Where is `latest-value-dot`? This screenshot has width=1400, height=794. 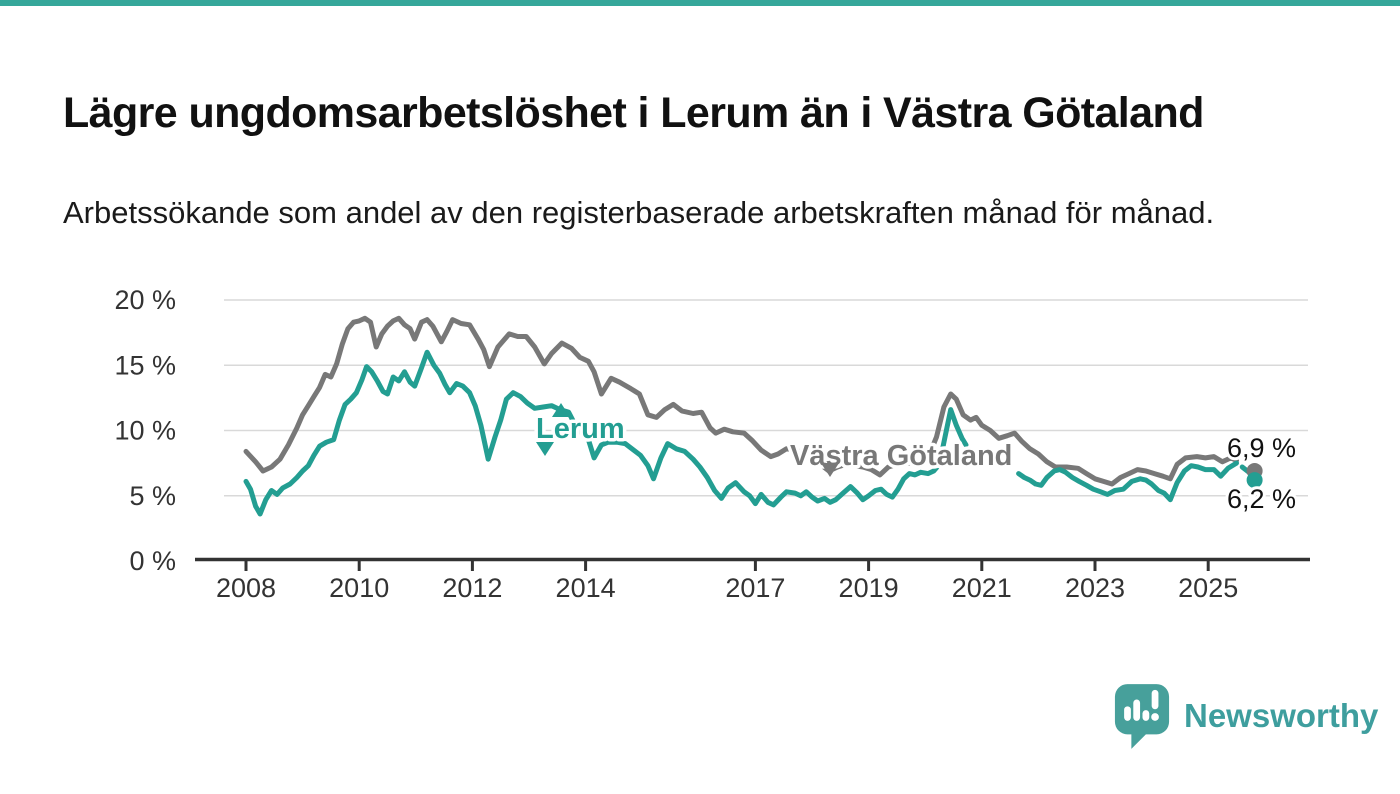 latest-value-dot is located at coordinates (1254, 480).